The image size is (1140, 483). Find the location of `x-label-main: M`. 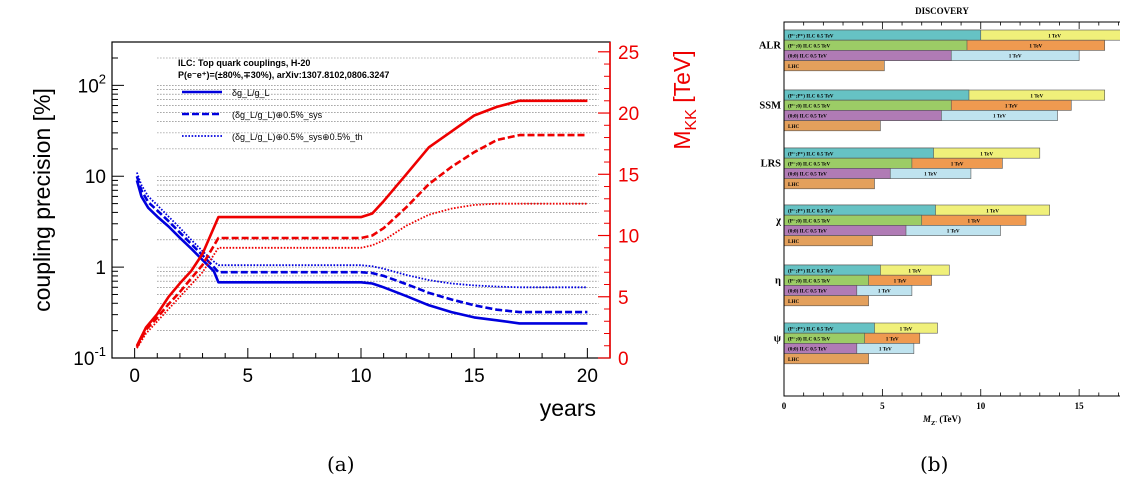

x-label-main: M is located at coordinates (927, 419).